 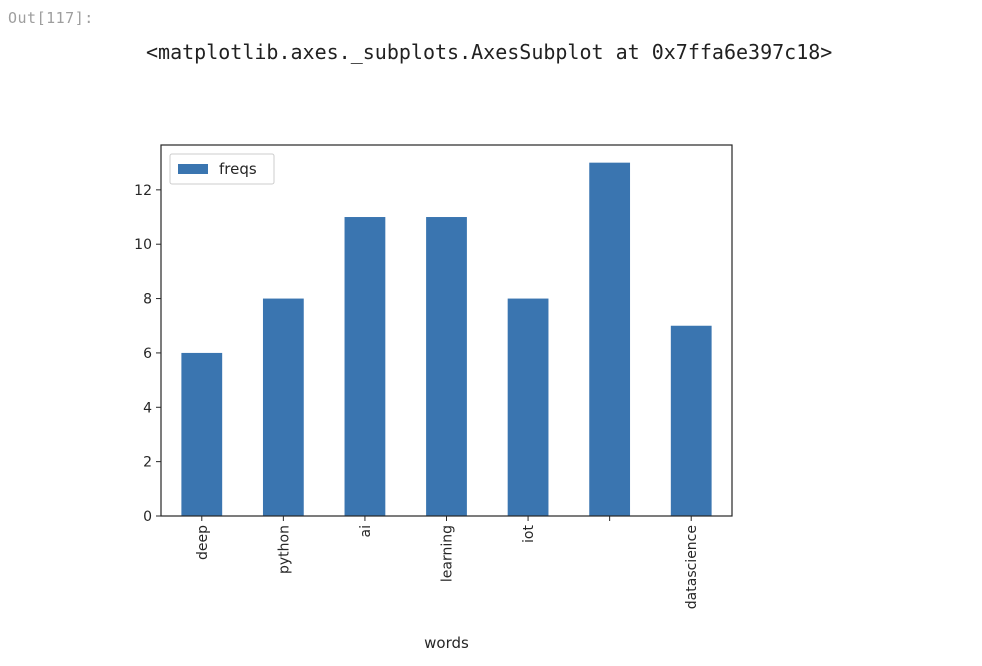 What do you see at coordinates (692, 567) in the screenshot?
I see `x-tick-label: datascience` at bounding box center [692, 567].